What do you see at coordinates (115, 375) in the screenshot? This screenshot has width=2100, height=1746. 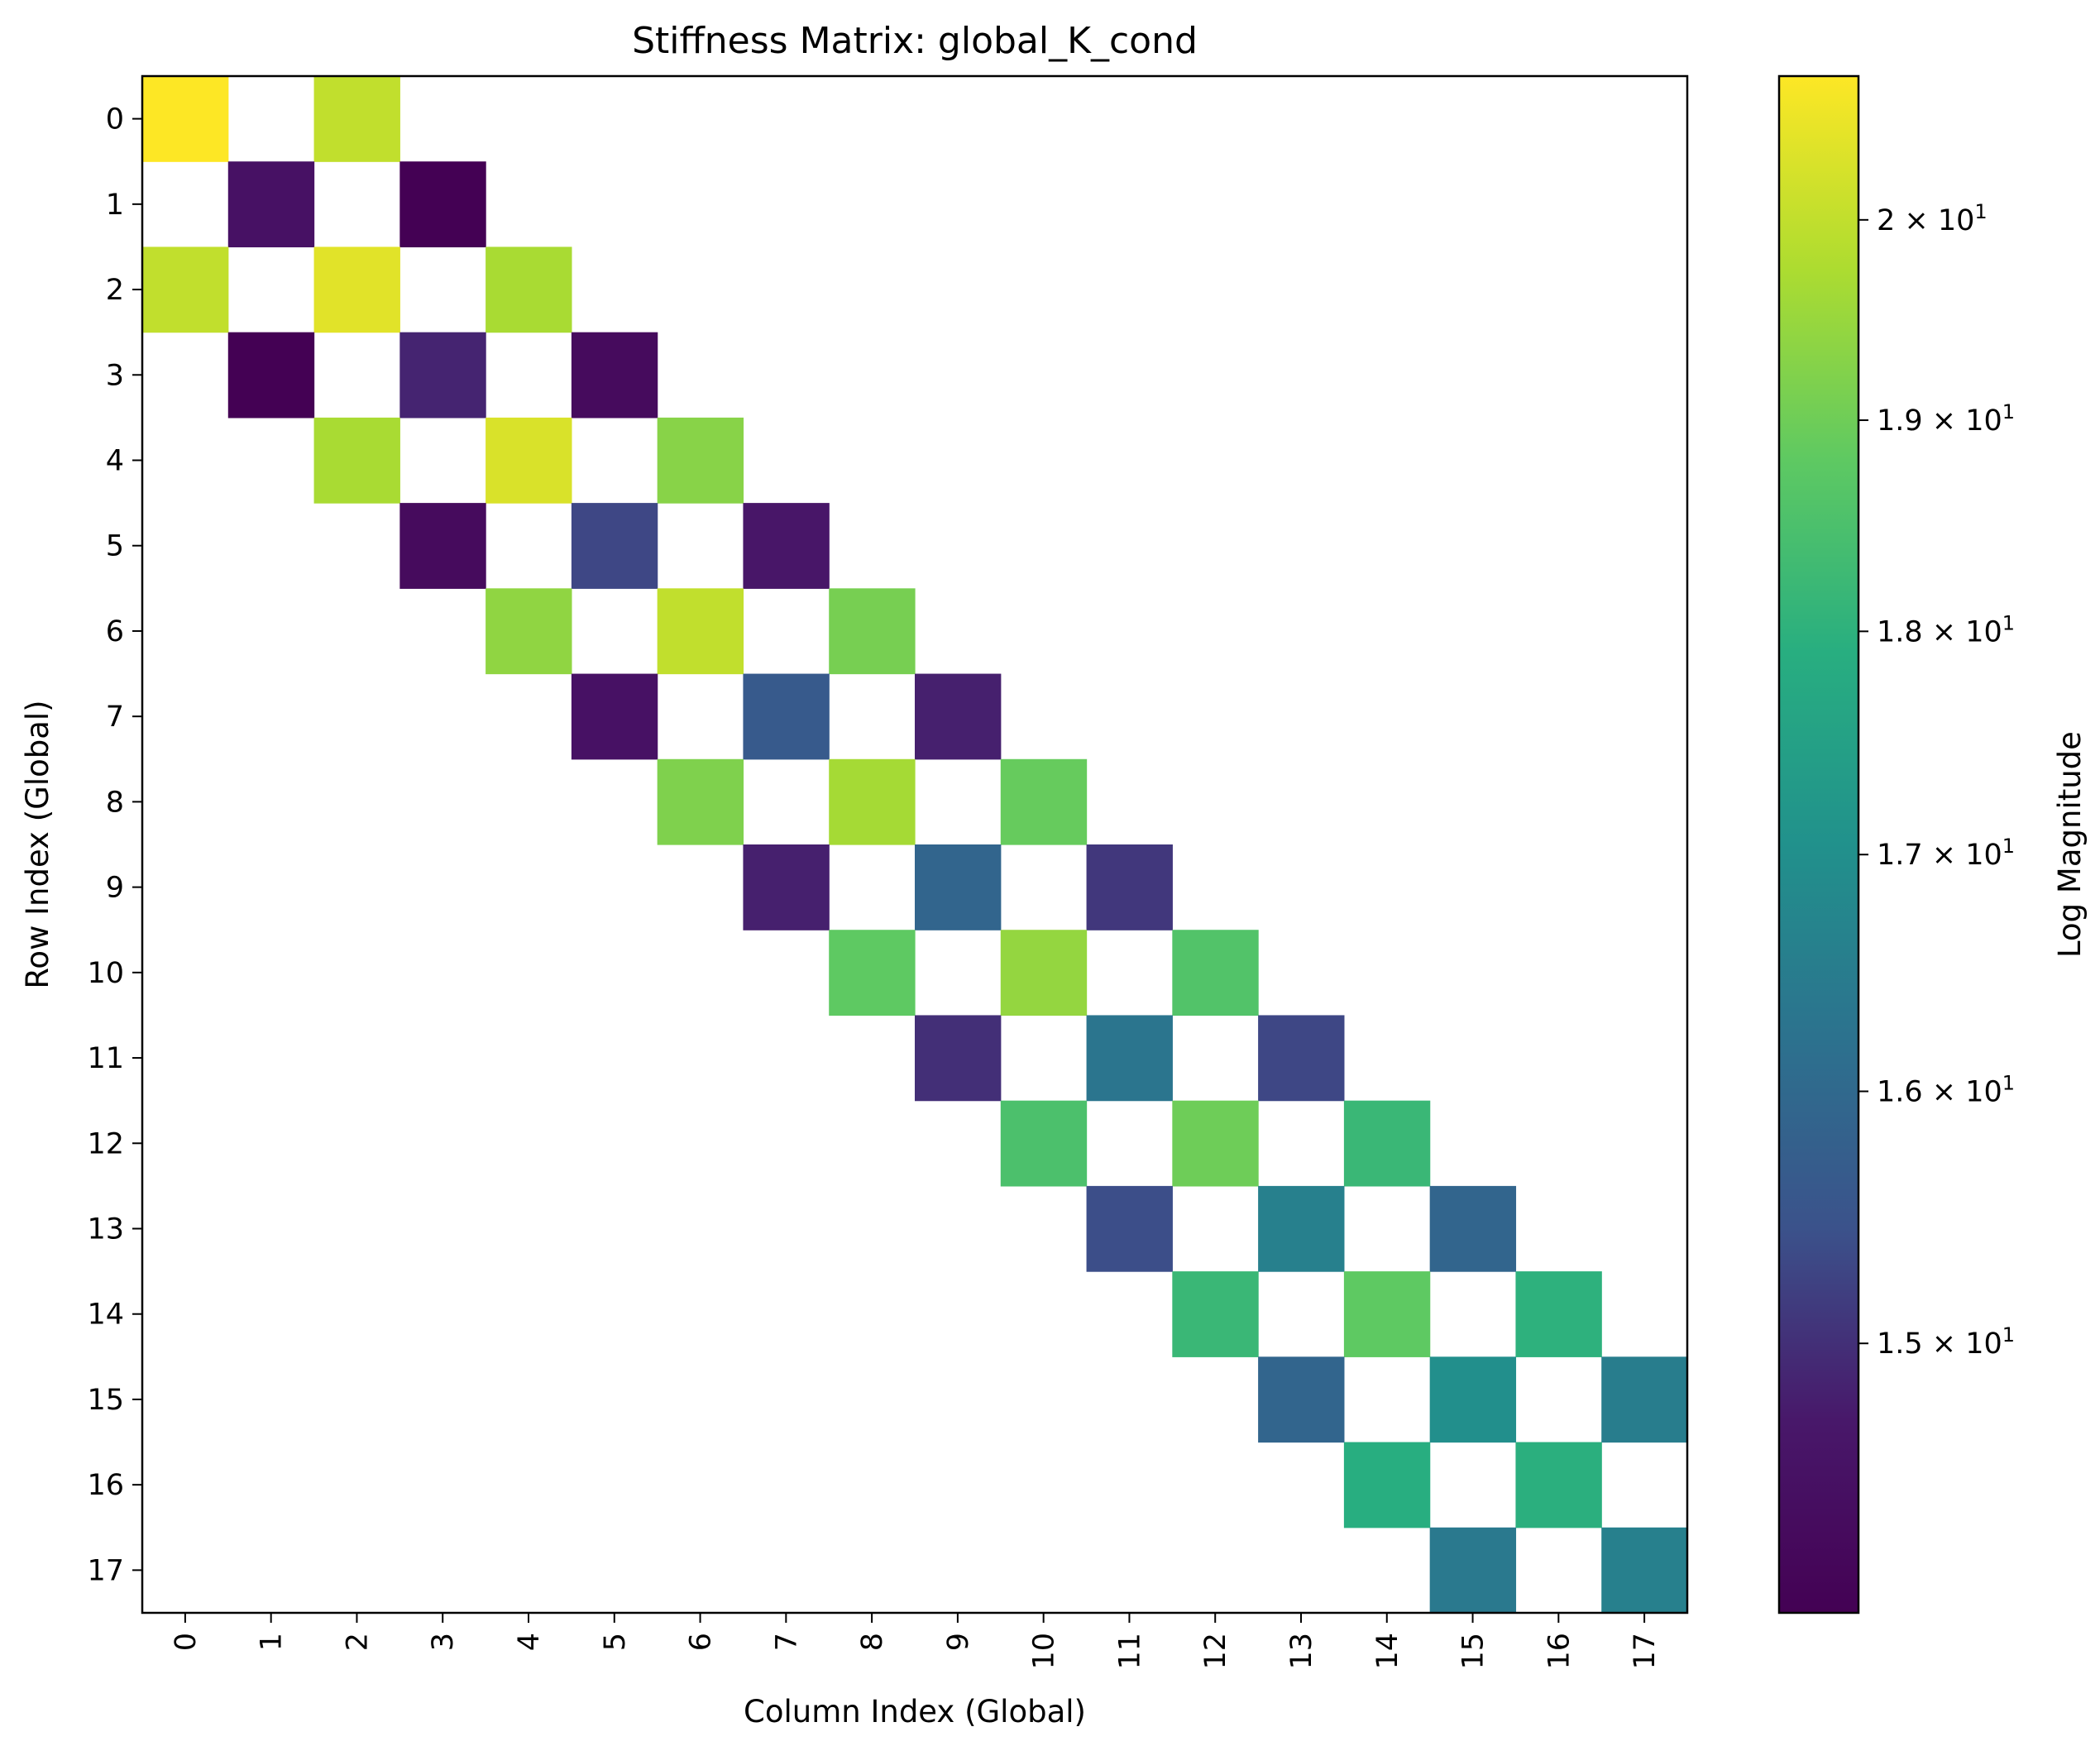 I see `y-tick-label: 3` at bounding box center [115, 375].